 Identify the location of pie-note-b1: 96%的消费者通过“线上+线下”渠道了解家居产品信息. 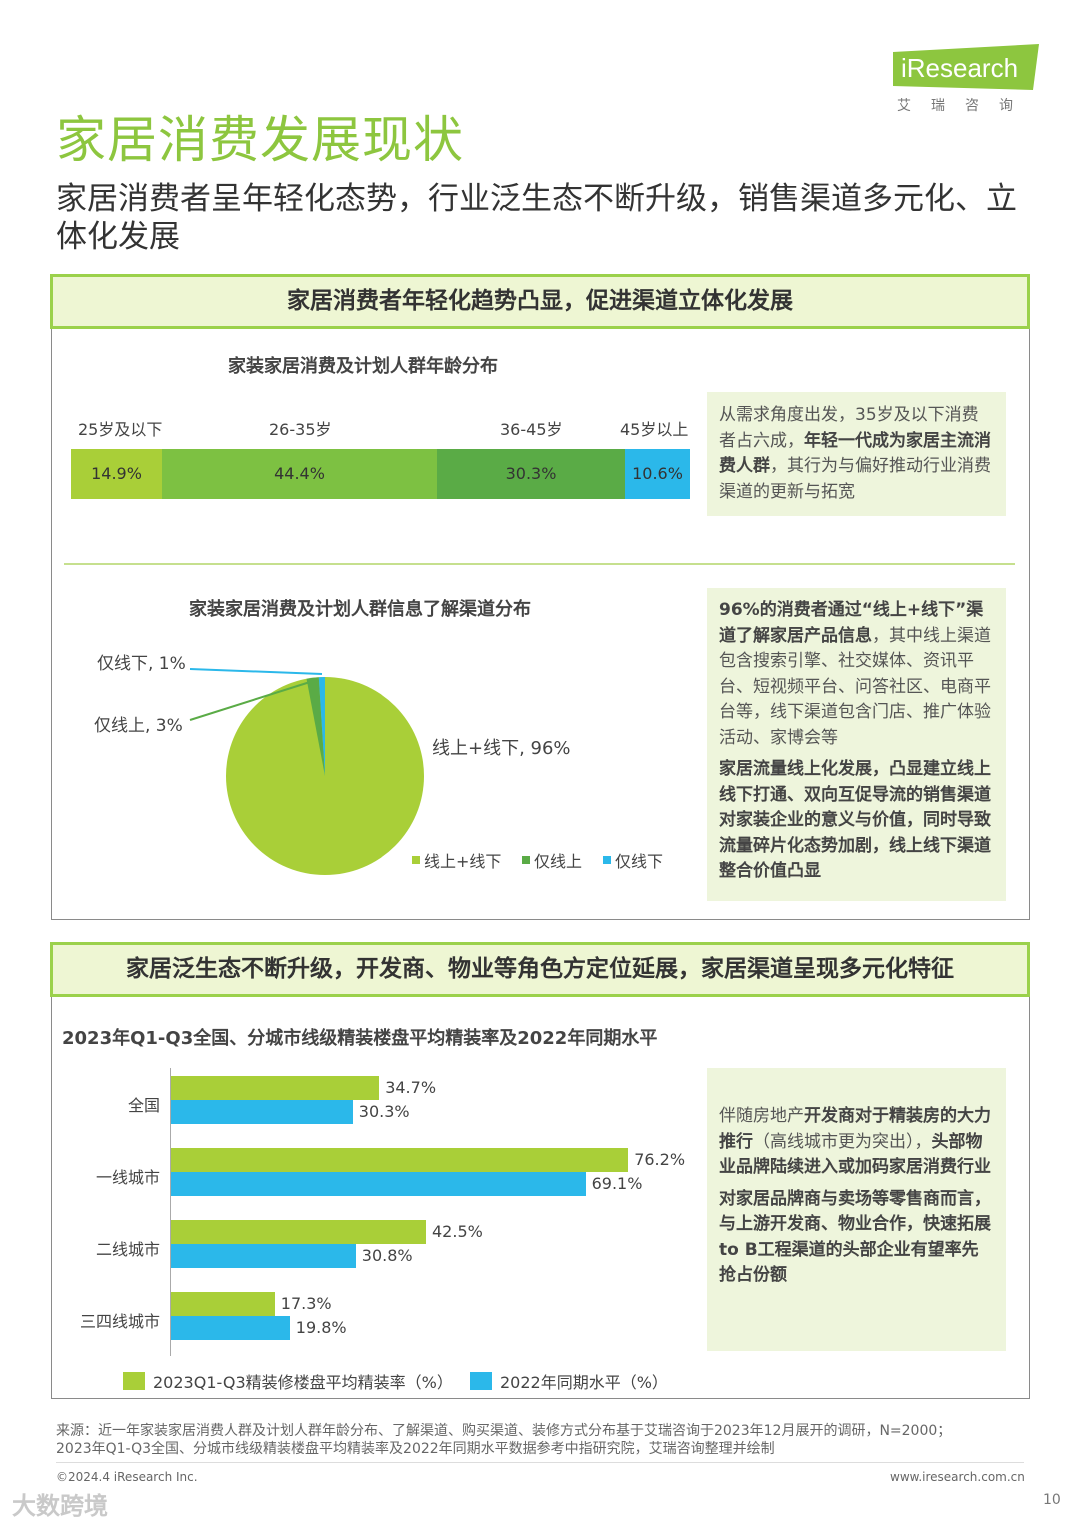
(851, 623).